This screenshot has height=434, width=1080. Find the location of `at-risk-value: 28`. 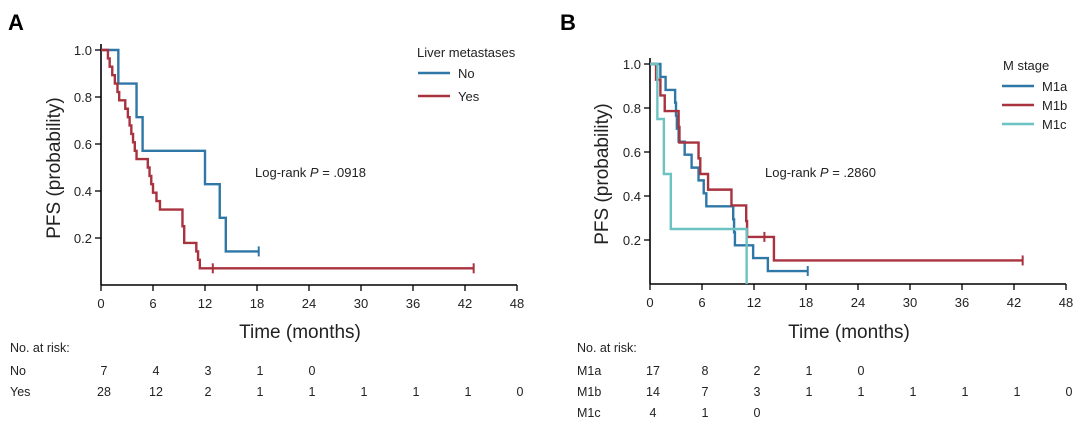

at-risk-value: 28 is located at coordinates (104, 392).